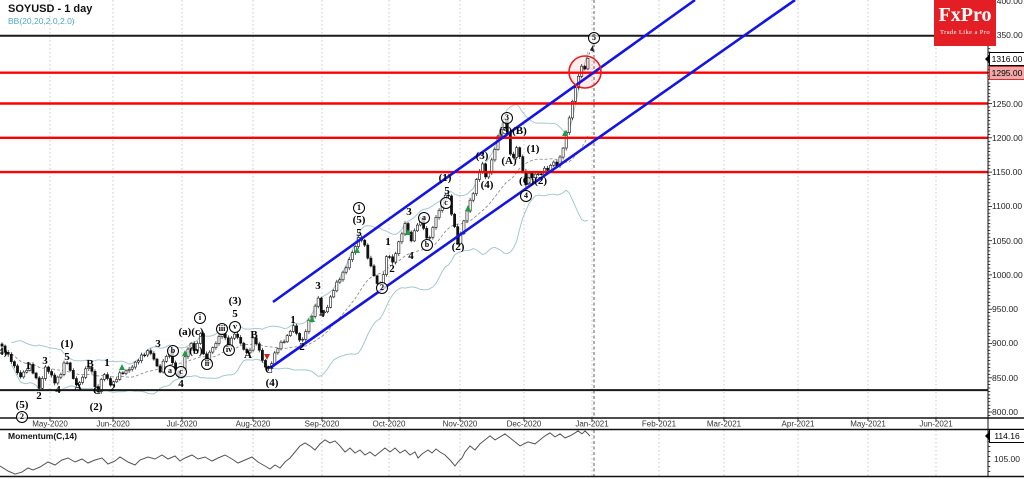 The height and width of the screenshot is (479, 1024). I want to click on price-tag-notch-icon, so click(987, 59).